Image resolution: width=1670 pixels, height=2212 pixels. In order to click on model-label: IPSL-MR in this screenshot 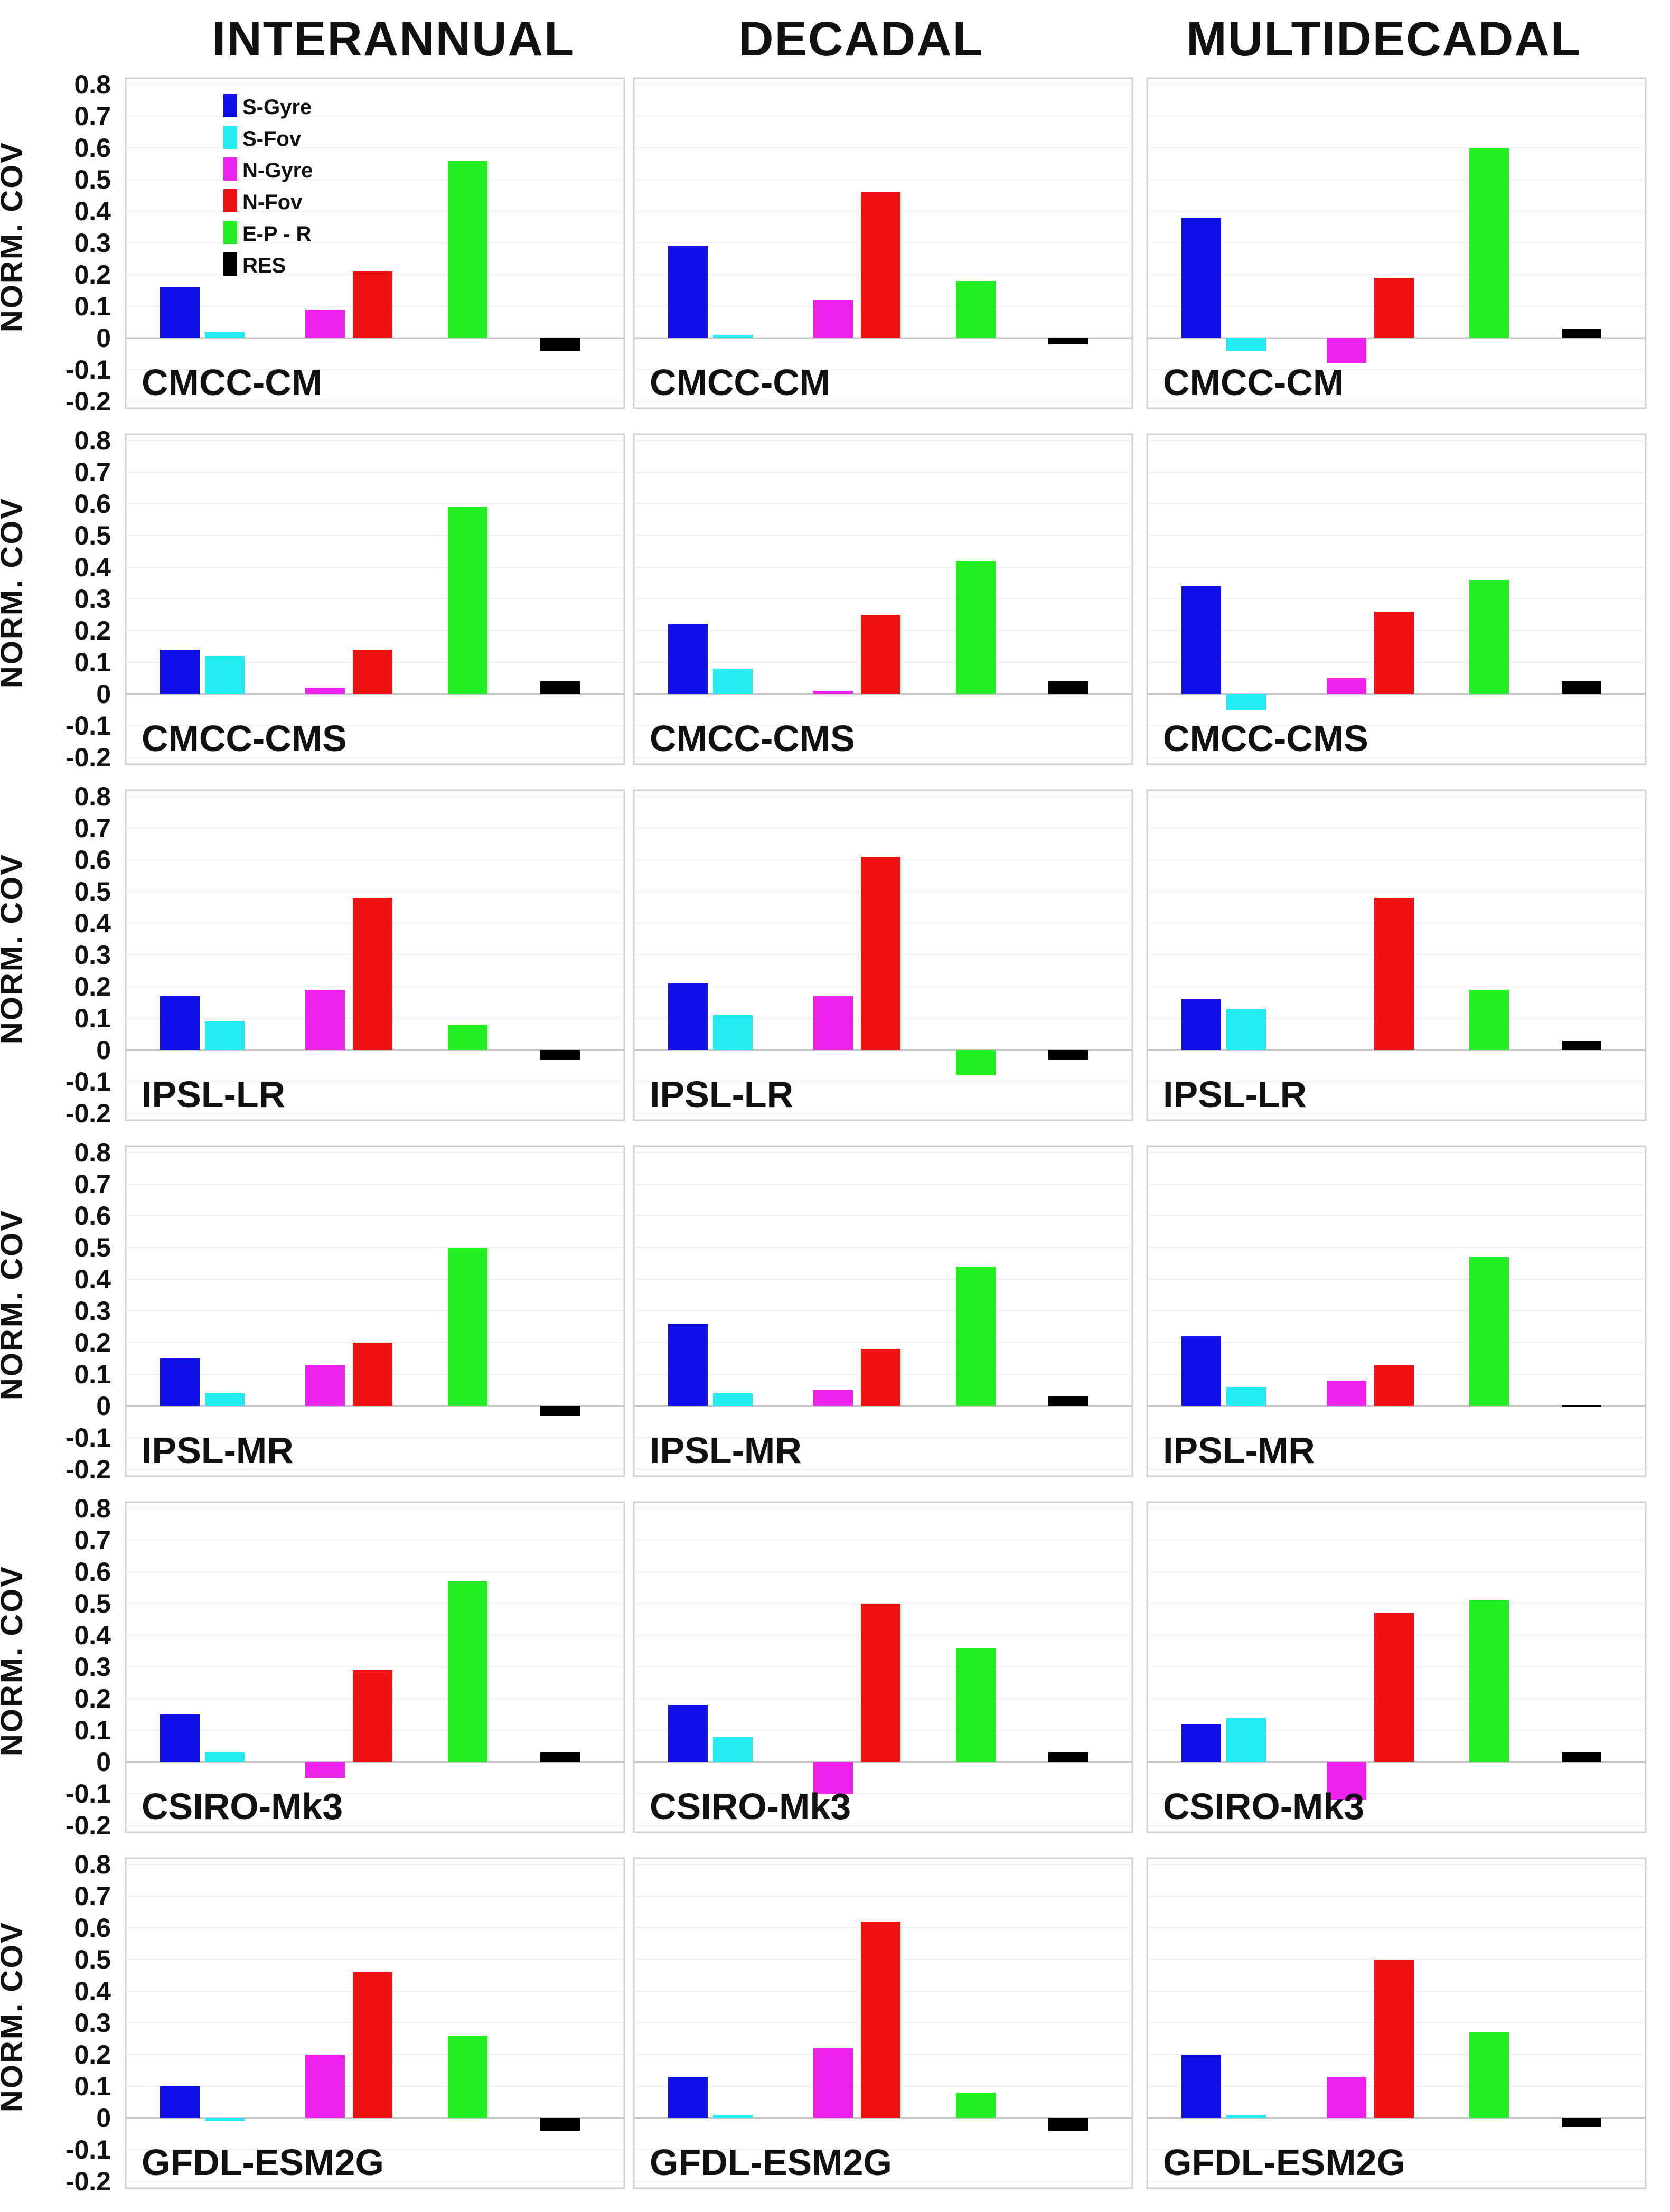, I will do `click(726, 1450)`.